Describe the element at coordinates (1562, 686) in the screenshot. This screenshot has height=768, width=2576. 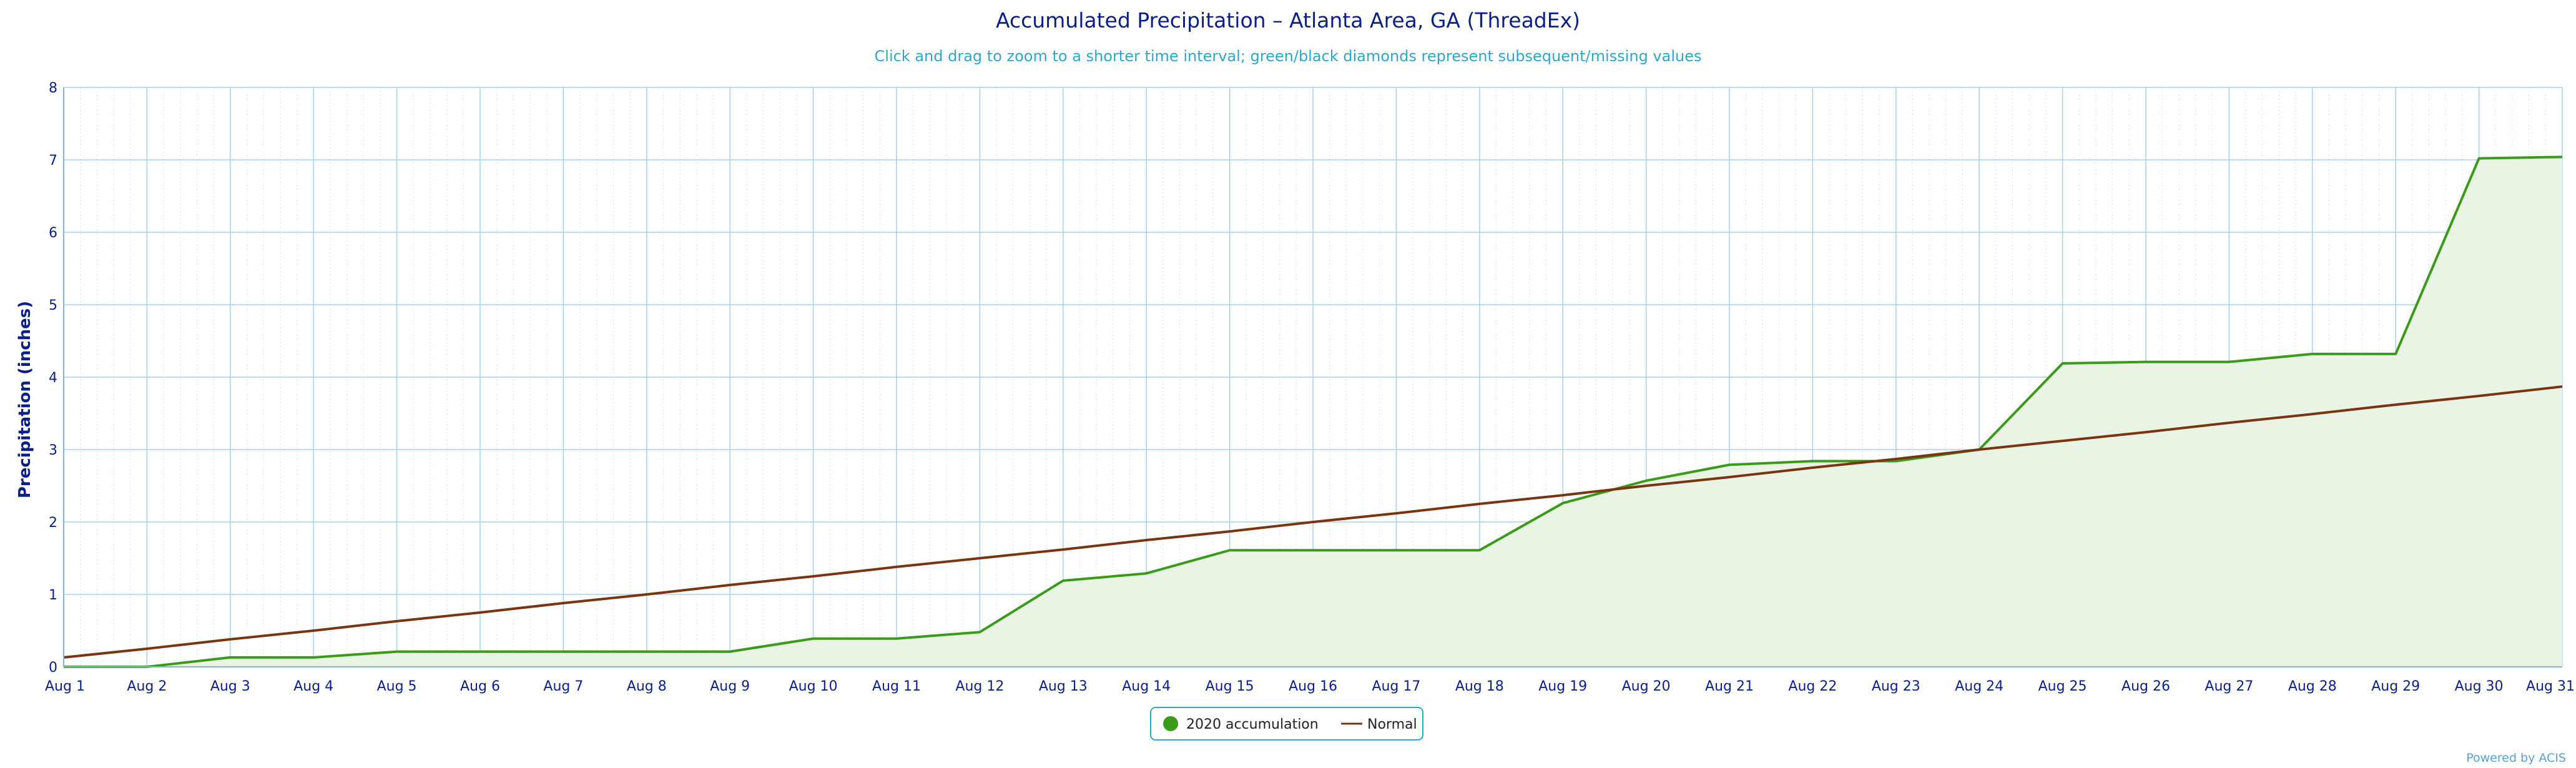
I see `x-tick-label: Aug 19` at that location.